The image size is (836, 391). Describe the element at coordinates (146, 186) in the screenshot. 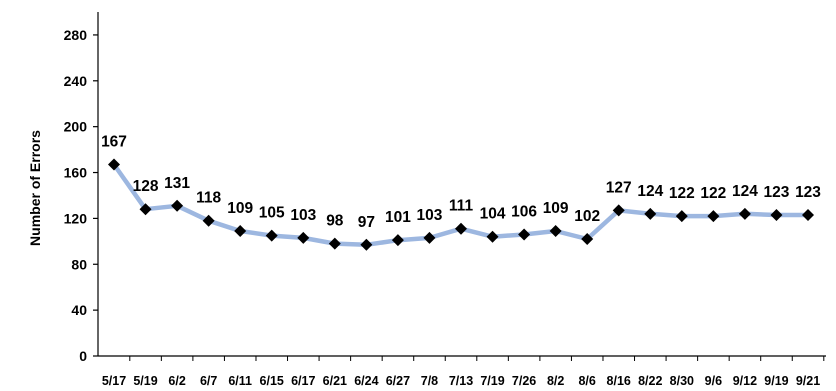

I see `data-label: 128` at that location.